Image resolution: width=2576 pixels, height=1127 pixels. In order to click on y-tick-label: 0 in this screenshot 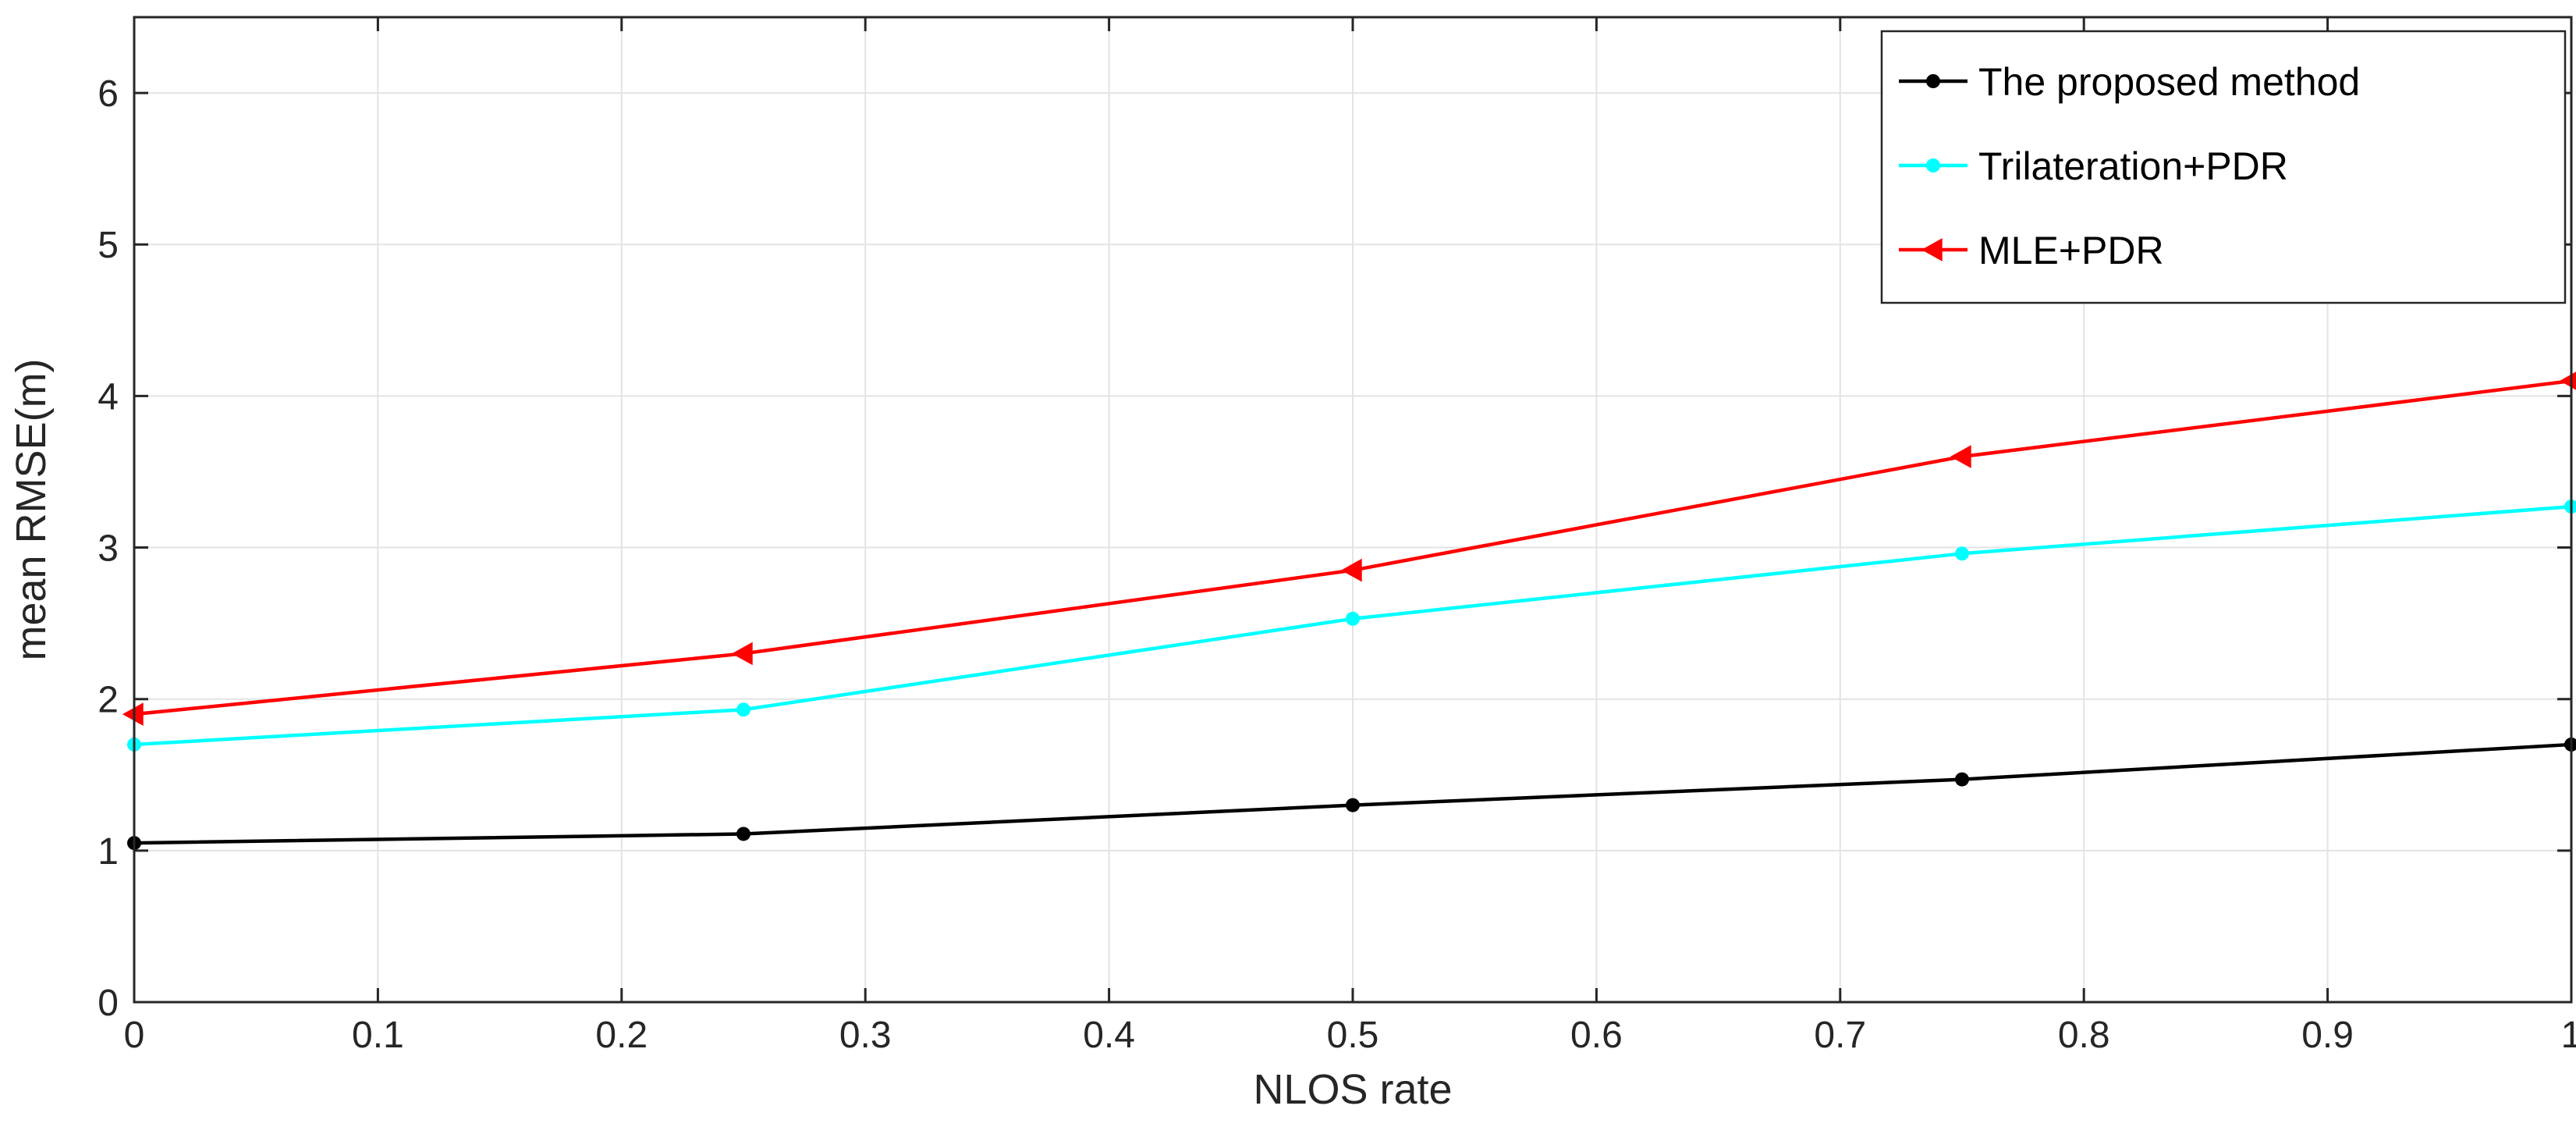, I will do `click(108, 1004)`.